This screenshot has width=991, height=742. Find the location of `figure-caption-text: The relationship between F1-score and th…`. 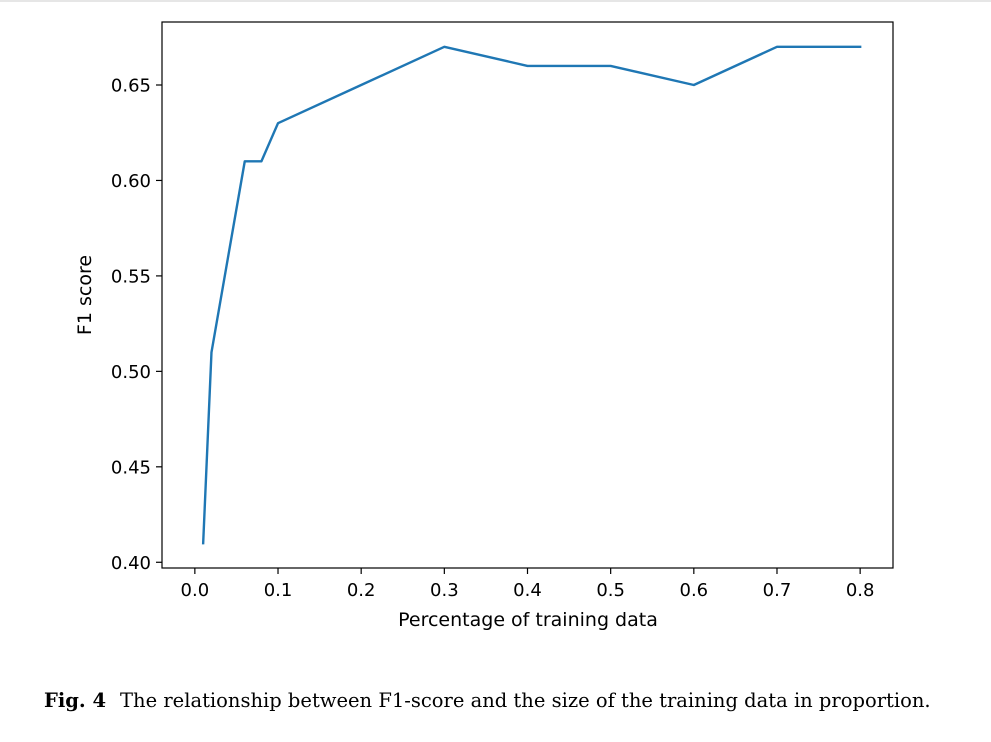

figure-caption-text: The relationship between F1-score and th… is located at coordinates (525, 700).